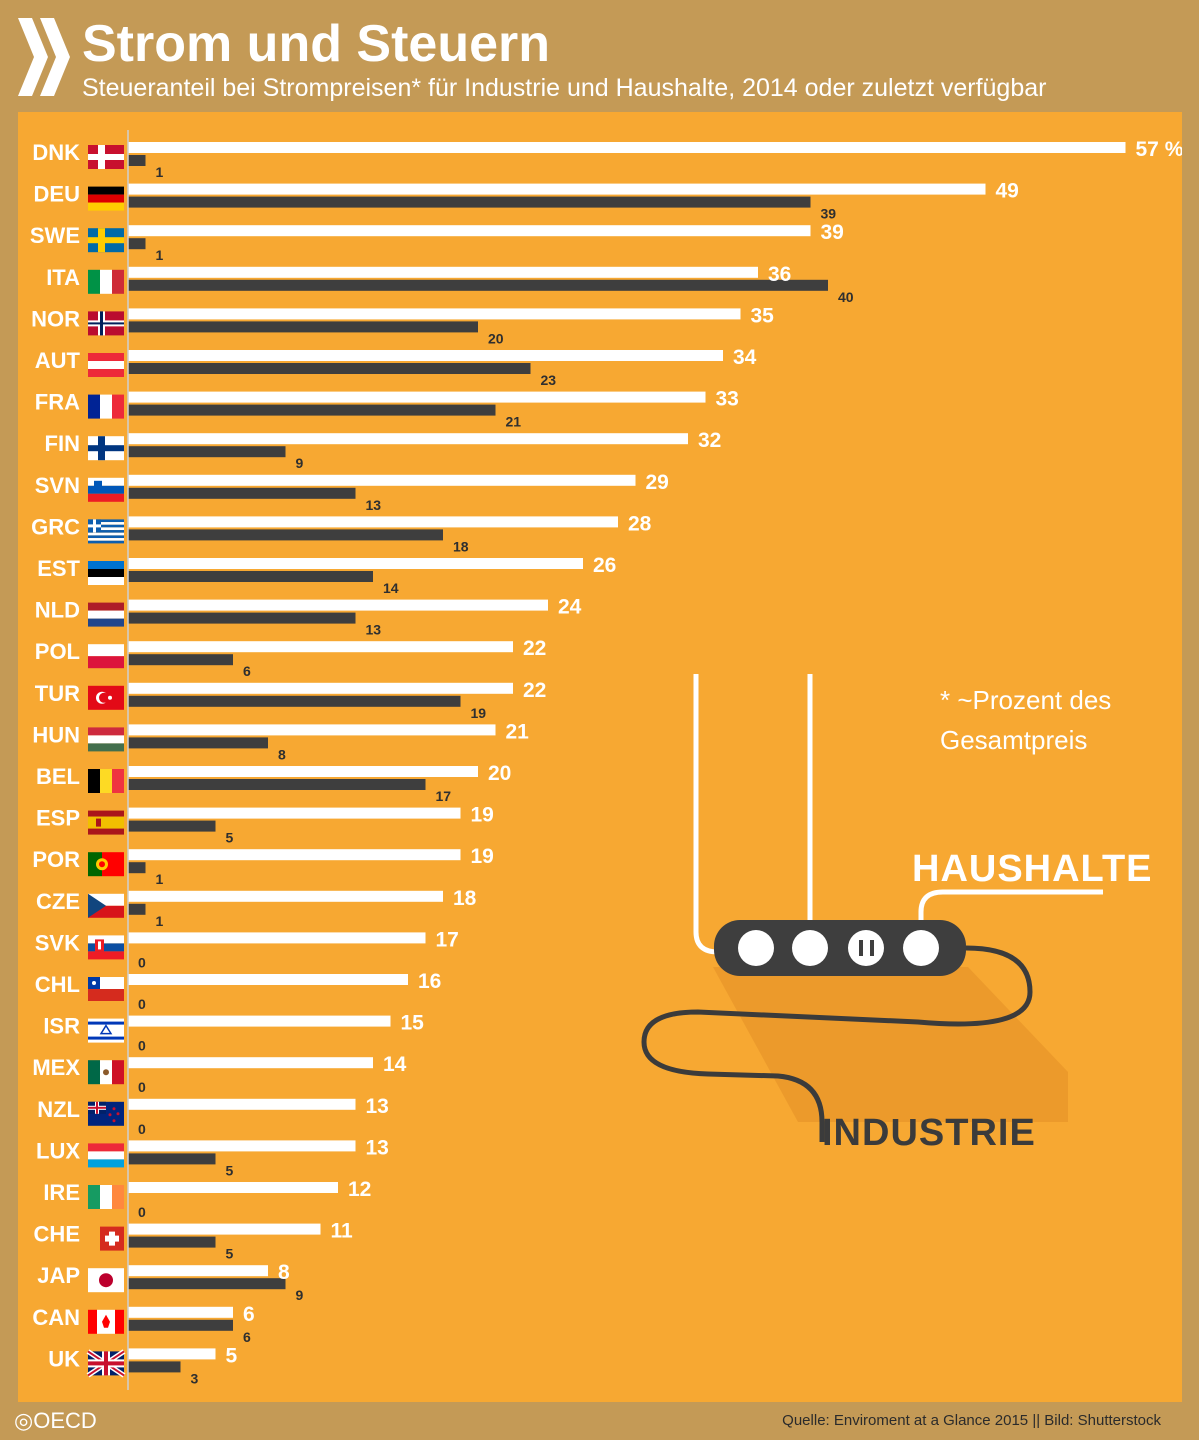 This screenshot has width=1199, height=1440. What do you see at coordinates (106, 739) in the screenshot?
I see `flag-hun-icon` at bounding box center [106, 739].